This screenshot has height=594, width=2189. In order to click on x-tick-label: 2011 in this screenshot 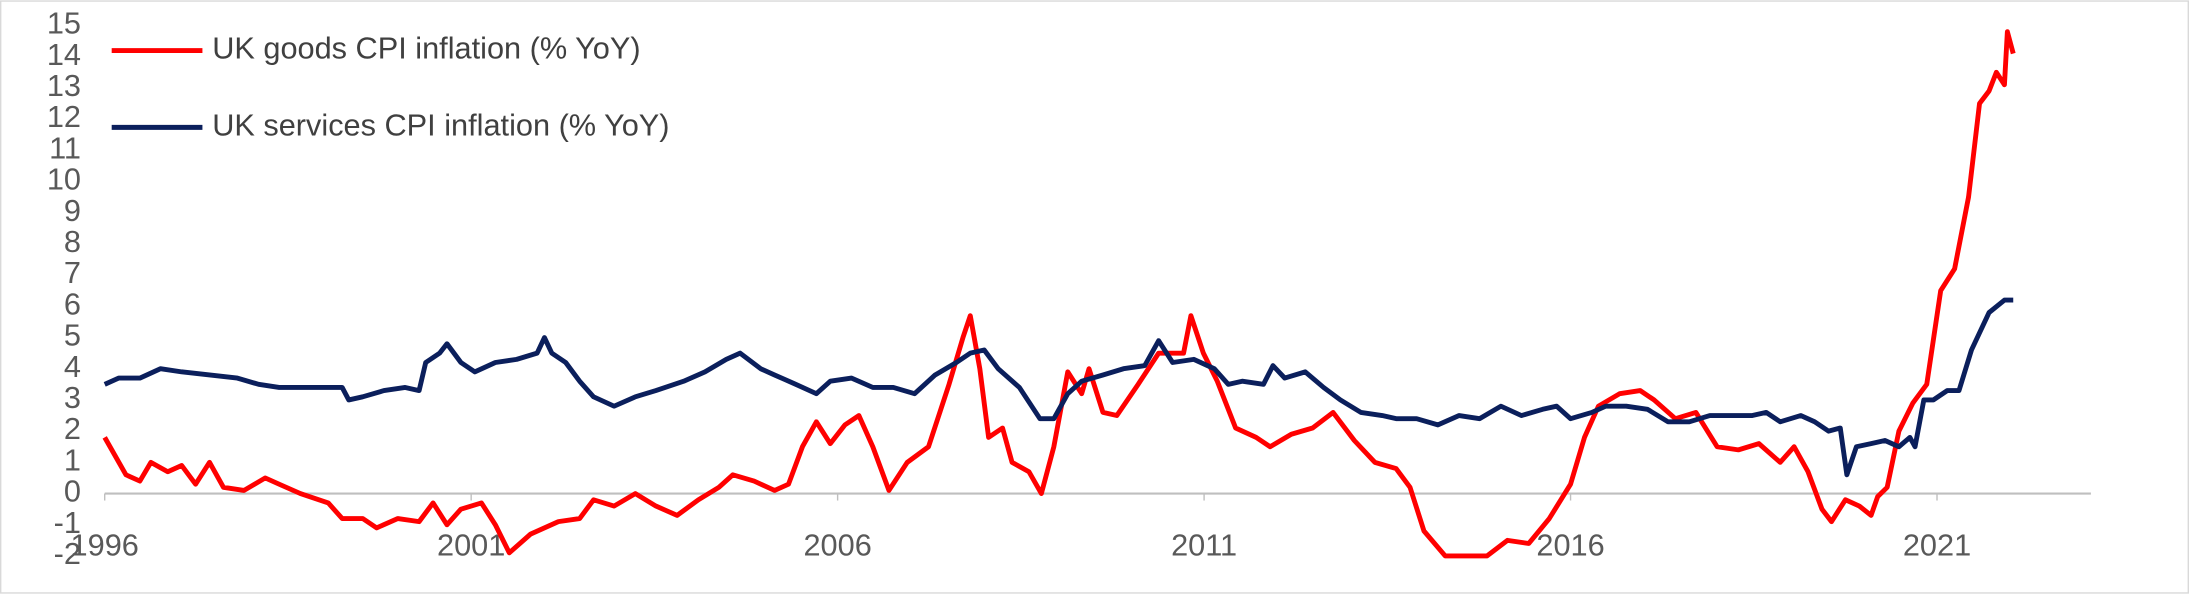, I will do `click(1204, 545)`.